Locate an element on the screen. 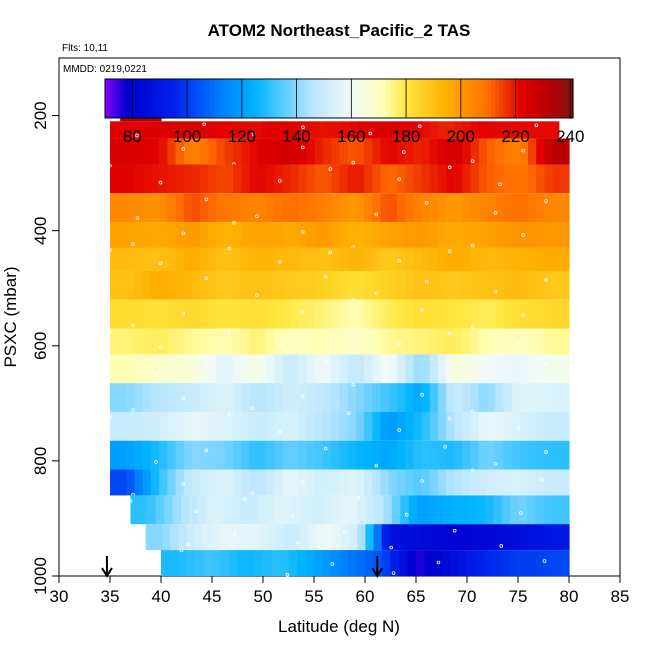  chart-title: ATOM2 Northeast_Pacific_2 TAS is located at coordinates (339, 30).